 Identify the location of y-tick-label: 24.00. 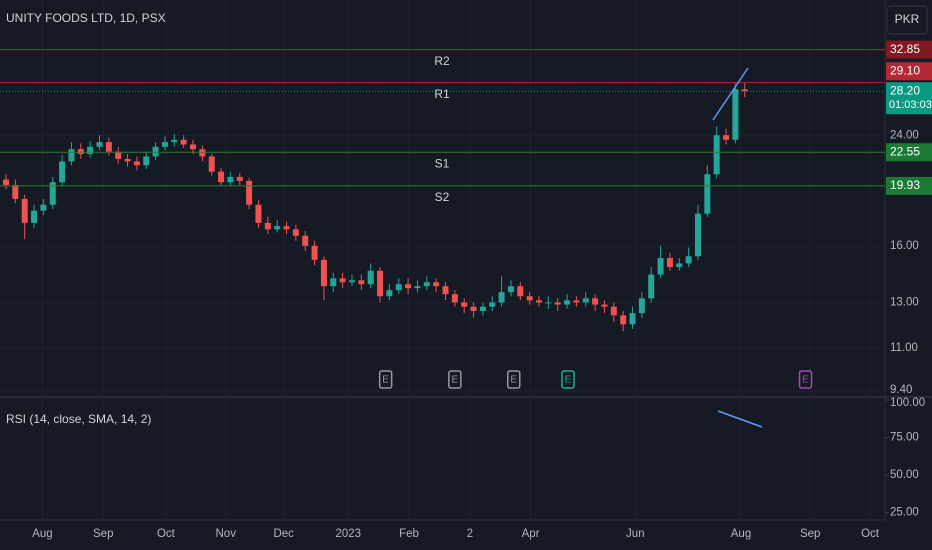
(904, 135).